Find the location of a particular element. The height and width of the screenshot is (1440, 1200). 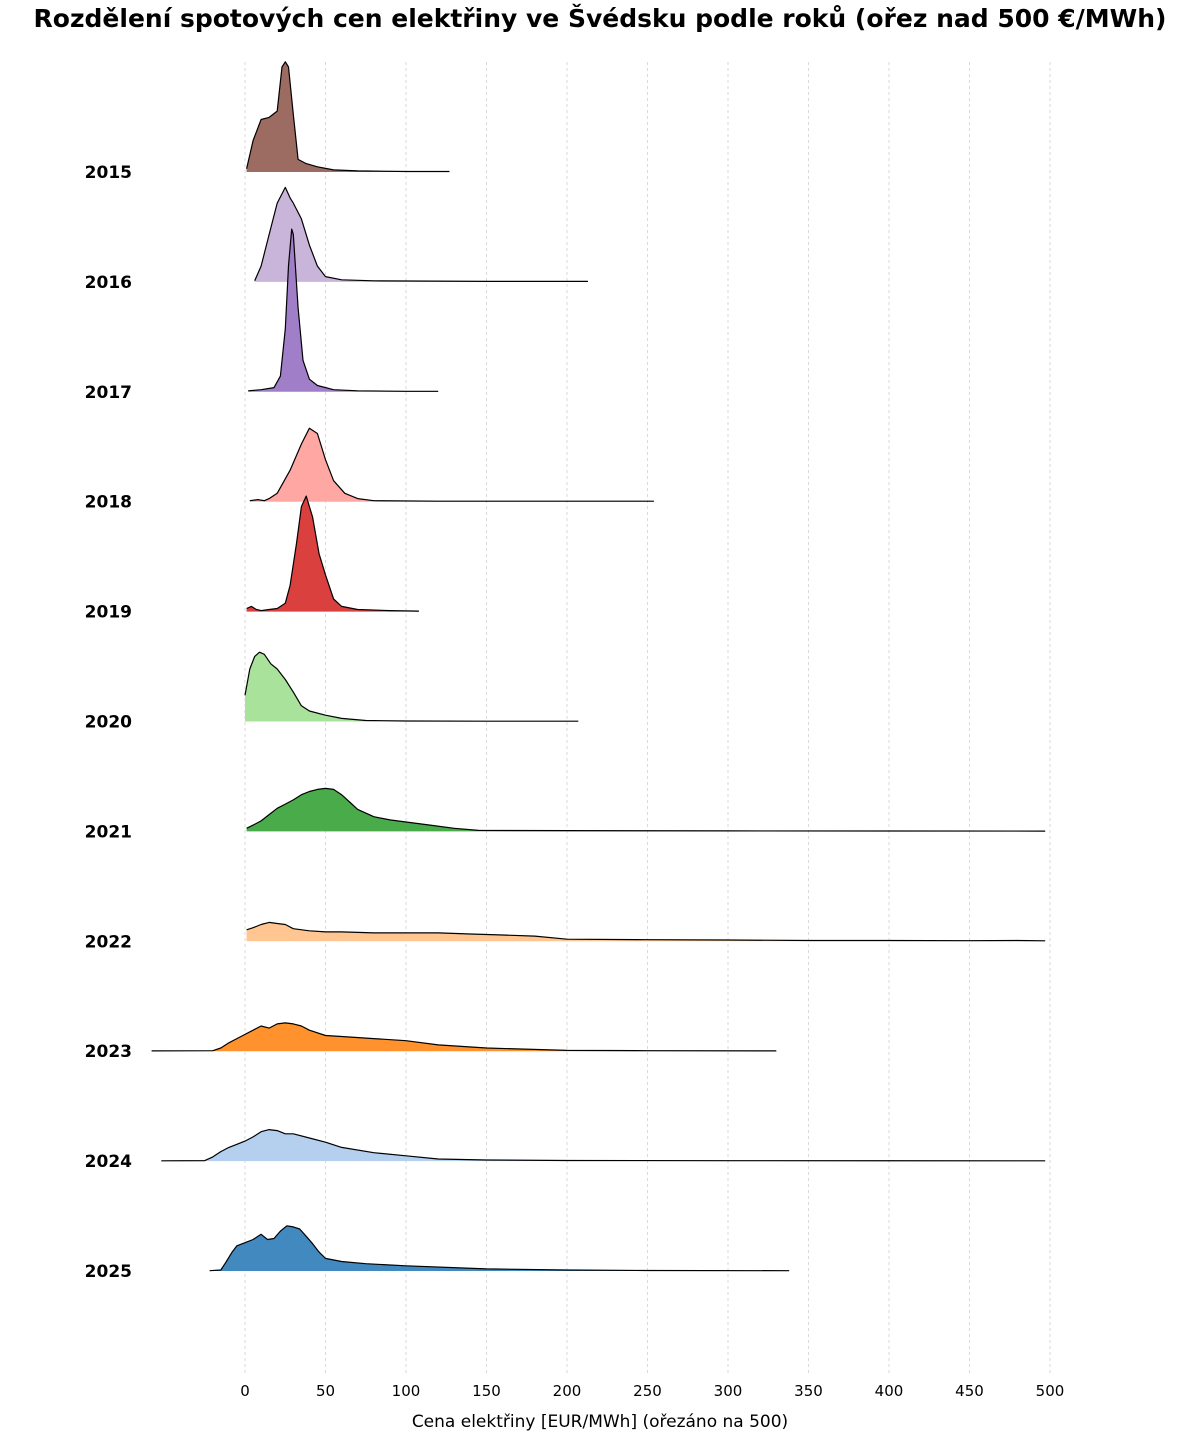

ridge-area-2020 is located at coordinates (412, 687).